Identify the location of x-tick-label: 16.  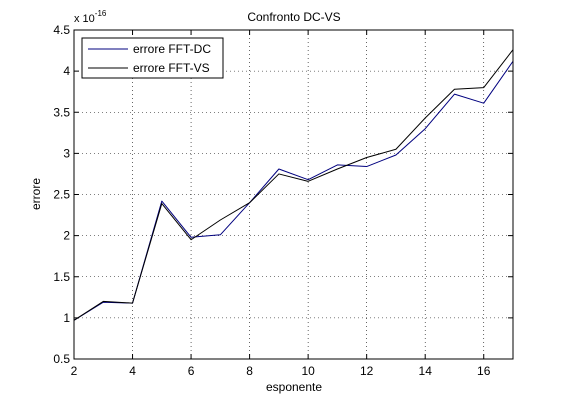
(484, 371).